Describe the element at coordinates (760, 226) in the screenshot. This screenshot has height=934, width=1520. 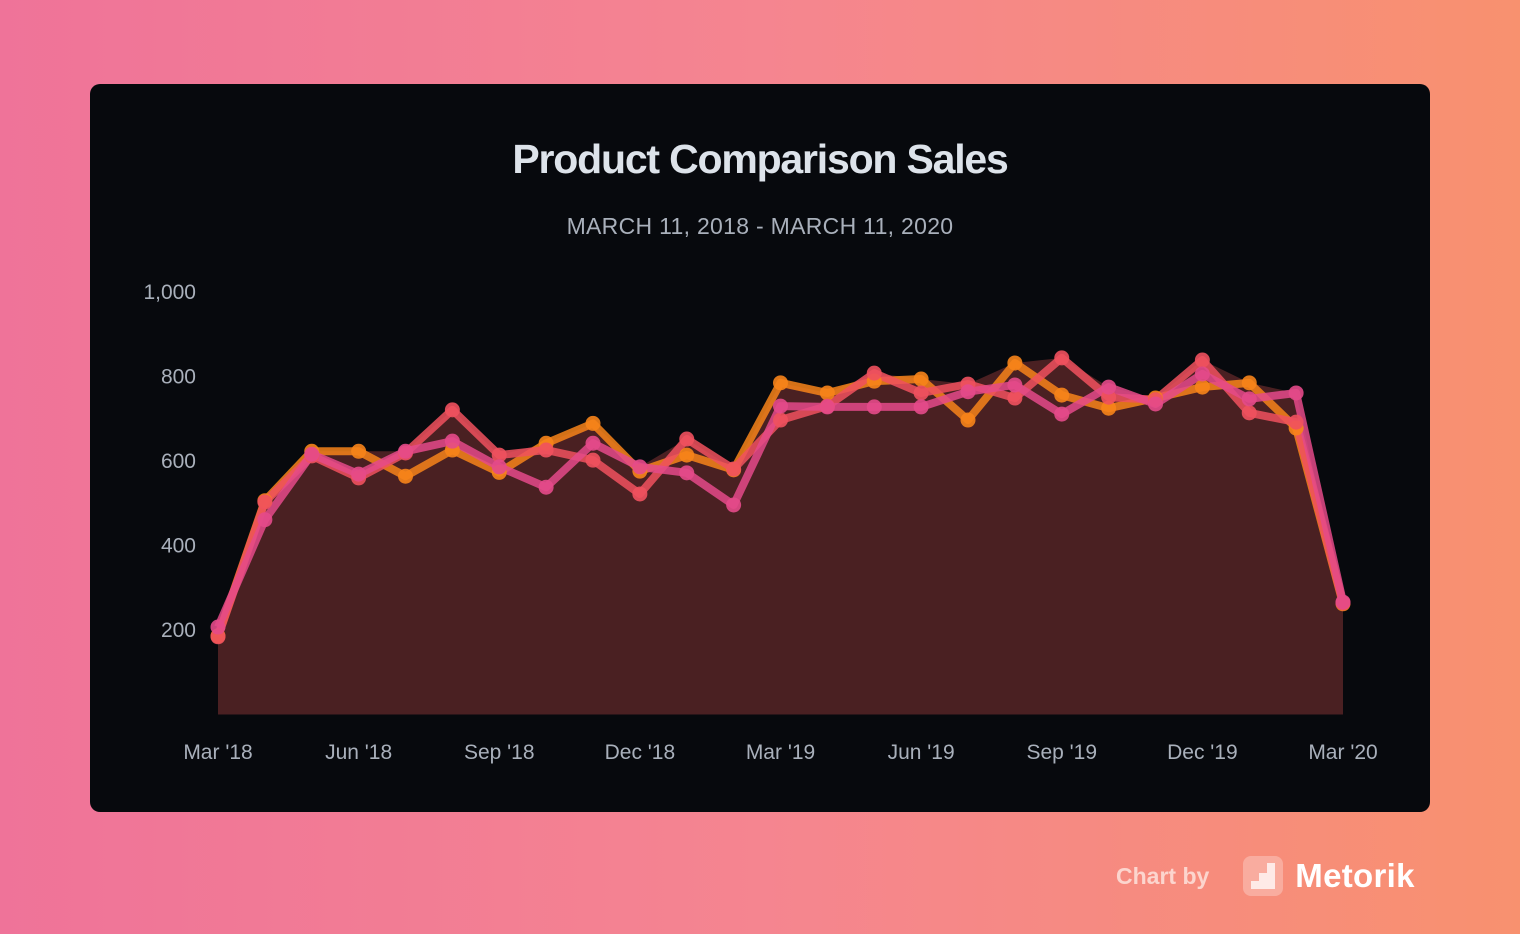
I see `chart-subtitle: MARCH 11, 2018 - MARCH 11, 2020` at that location.